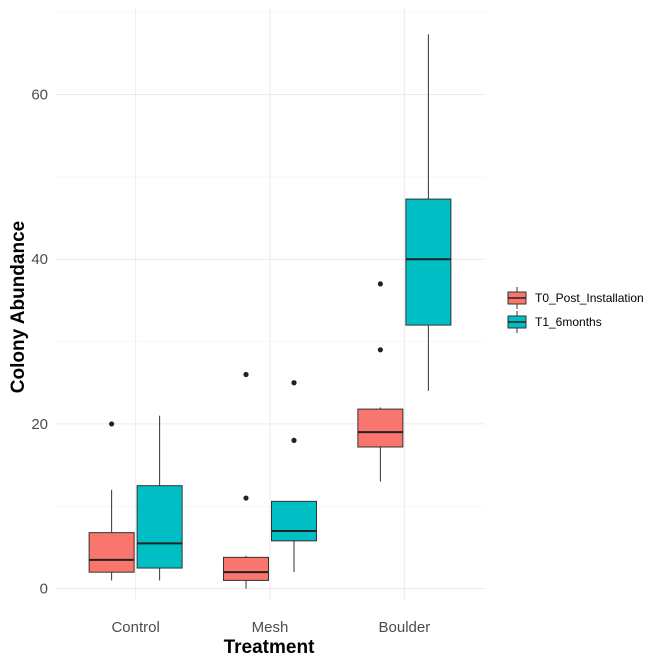 The width and height of the screenshot is (664, 664). What do you see at coordinates (380, 381) in the screenshot?
I see `box-T0_Post_Installation-Boulder` at bounding box center [380, 381].